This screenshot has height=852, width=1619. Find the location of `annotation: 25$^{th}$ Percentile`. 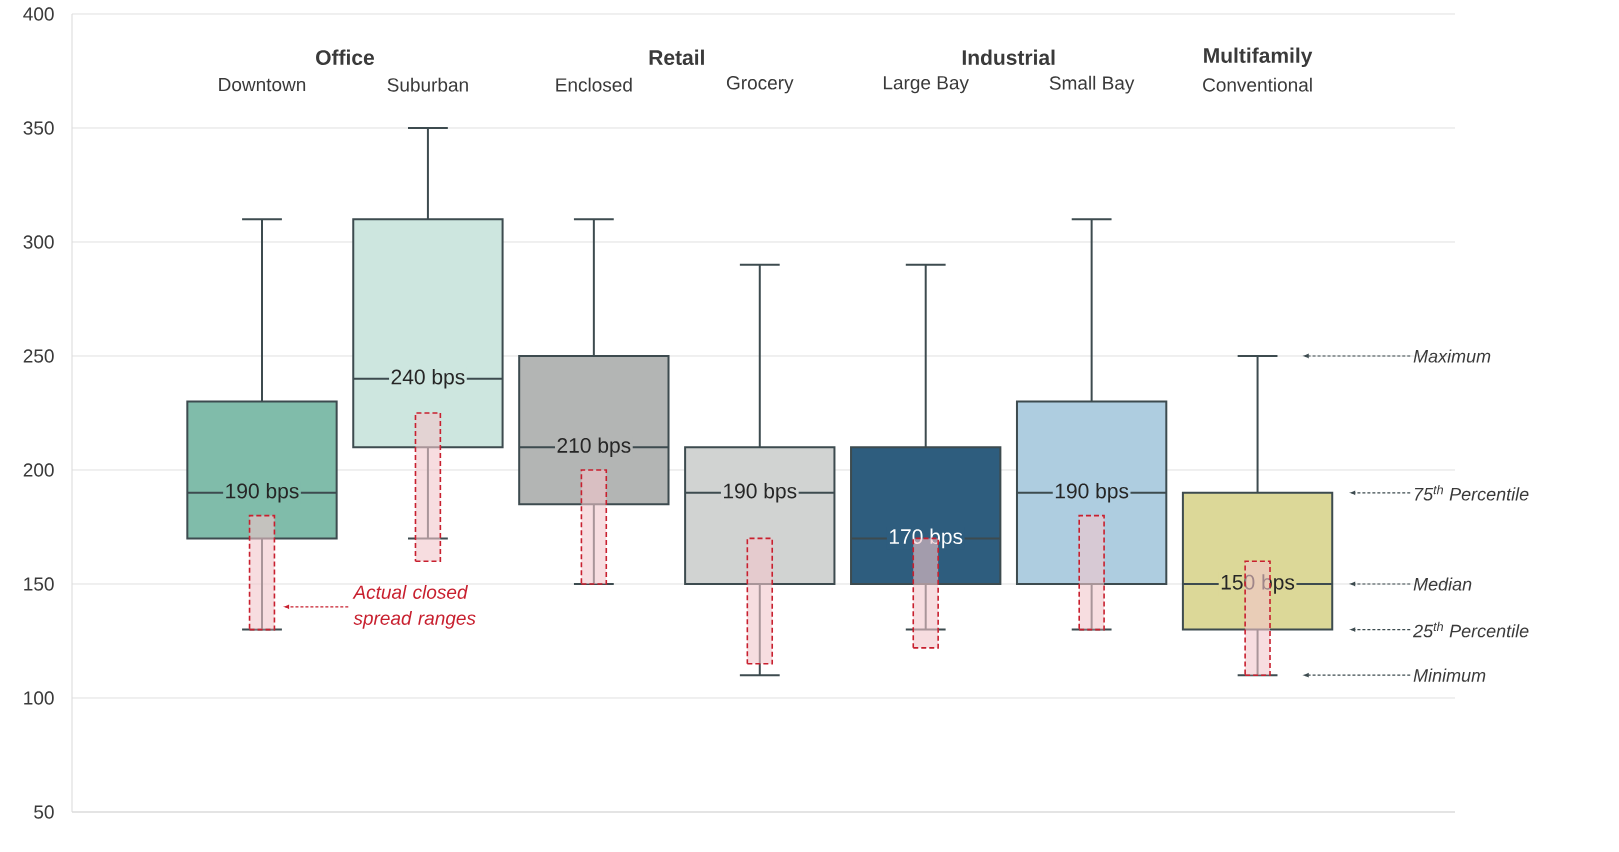

annotation: 25$^{th}$ Percentile is located at coordinates (1470, 629).